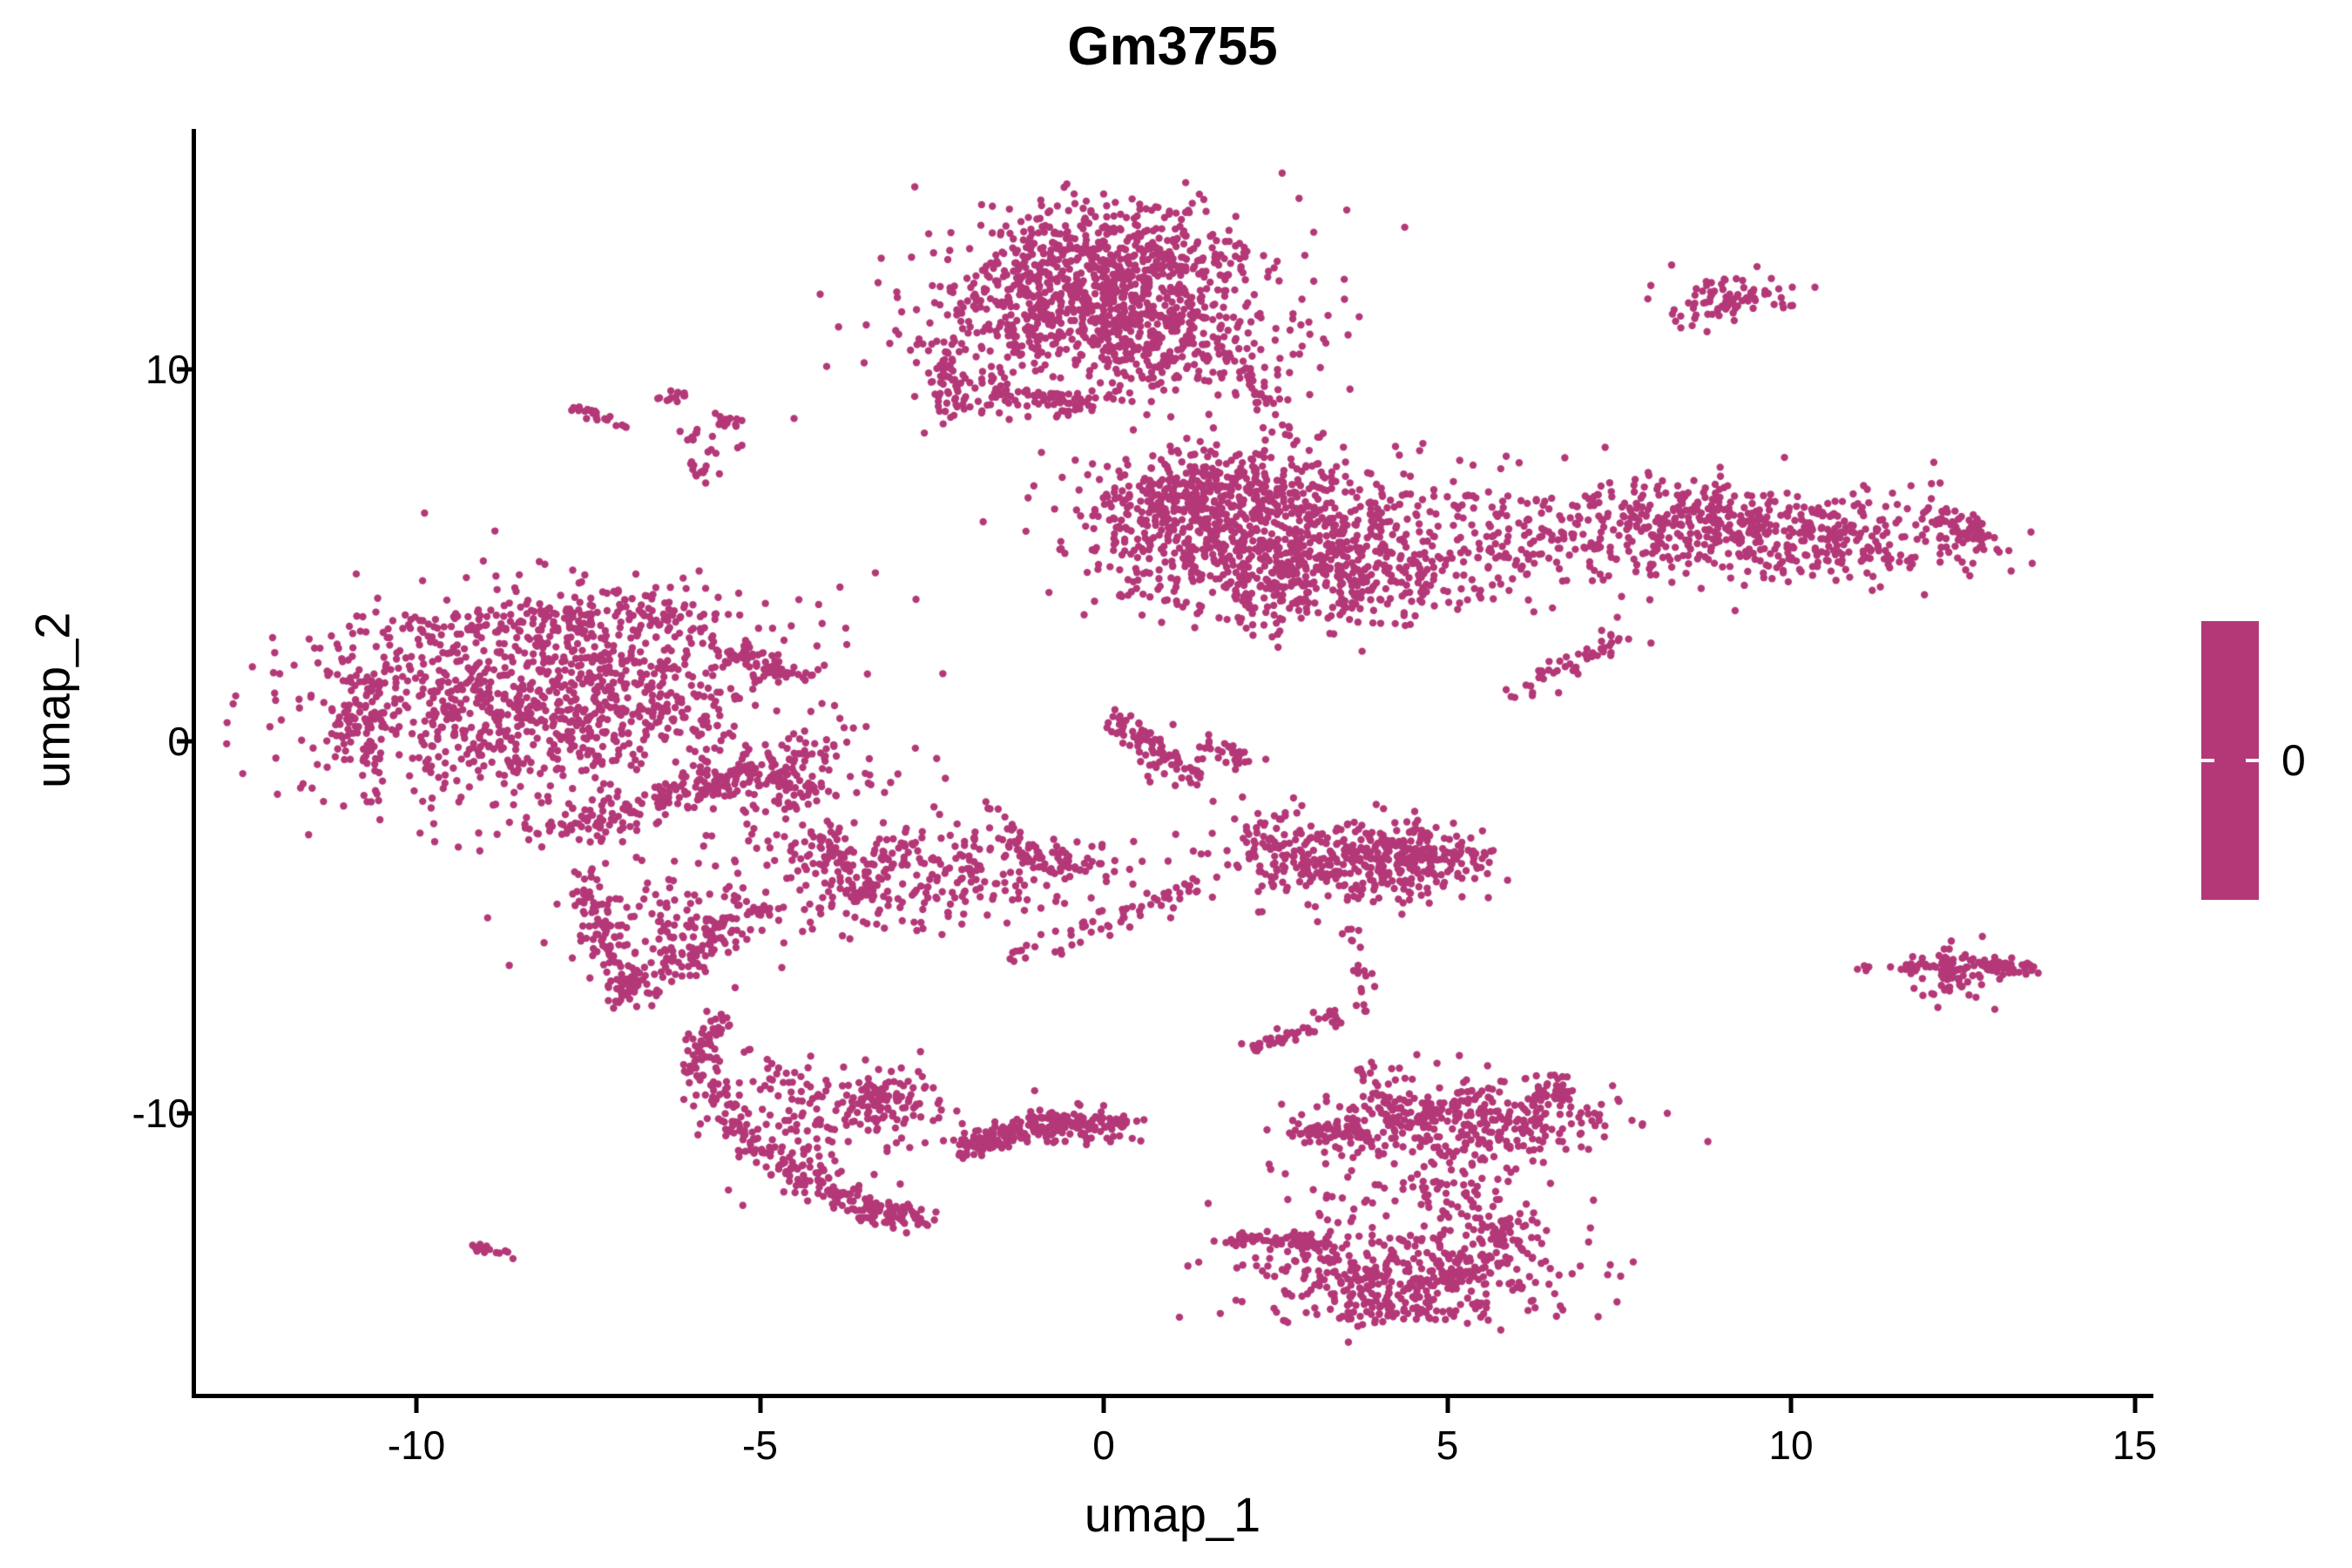 The width and height of the screenshot is (2352, 1568). I want to click on y-tick-label: 0, so click(178, 741).